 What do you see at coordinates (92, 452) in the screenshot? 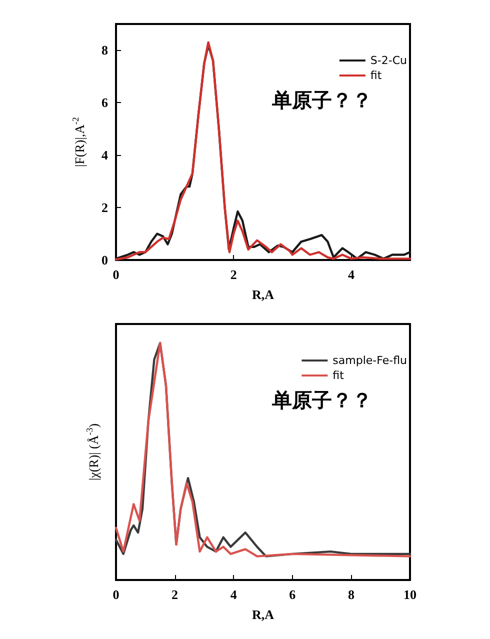
I see `y-axis-title: |χ(R)| (Å-3)` at bounding box center [92, 452].